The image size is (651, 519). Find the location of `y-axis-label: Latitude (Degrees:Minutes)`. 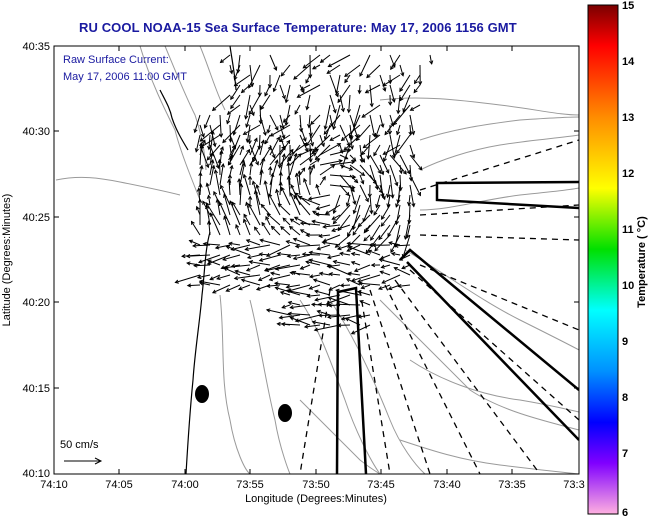

y-axis-label: Latitude (Degrees:Minutes) is located at coordinates (7, 260).